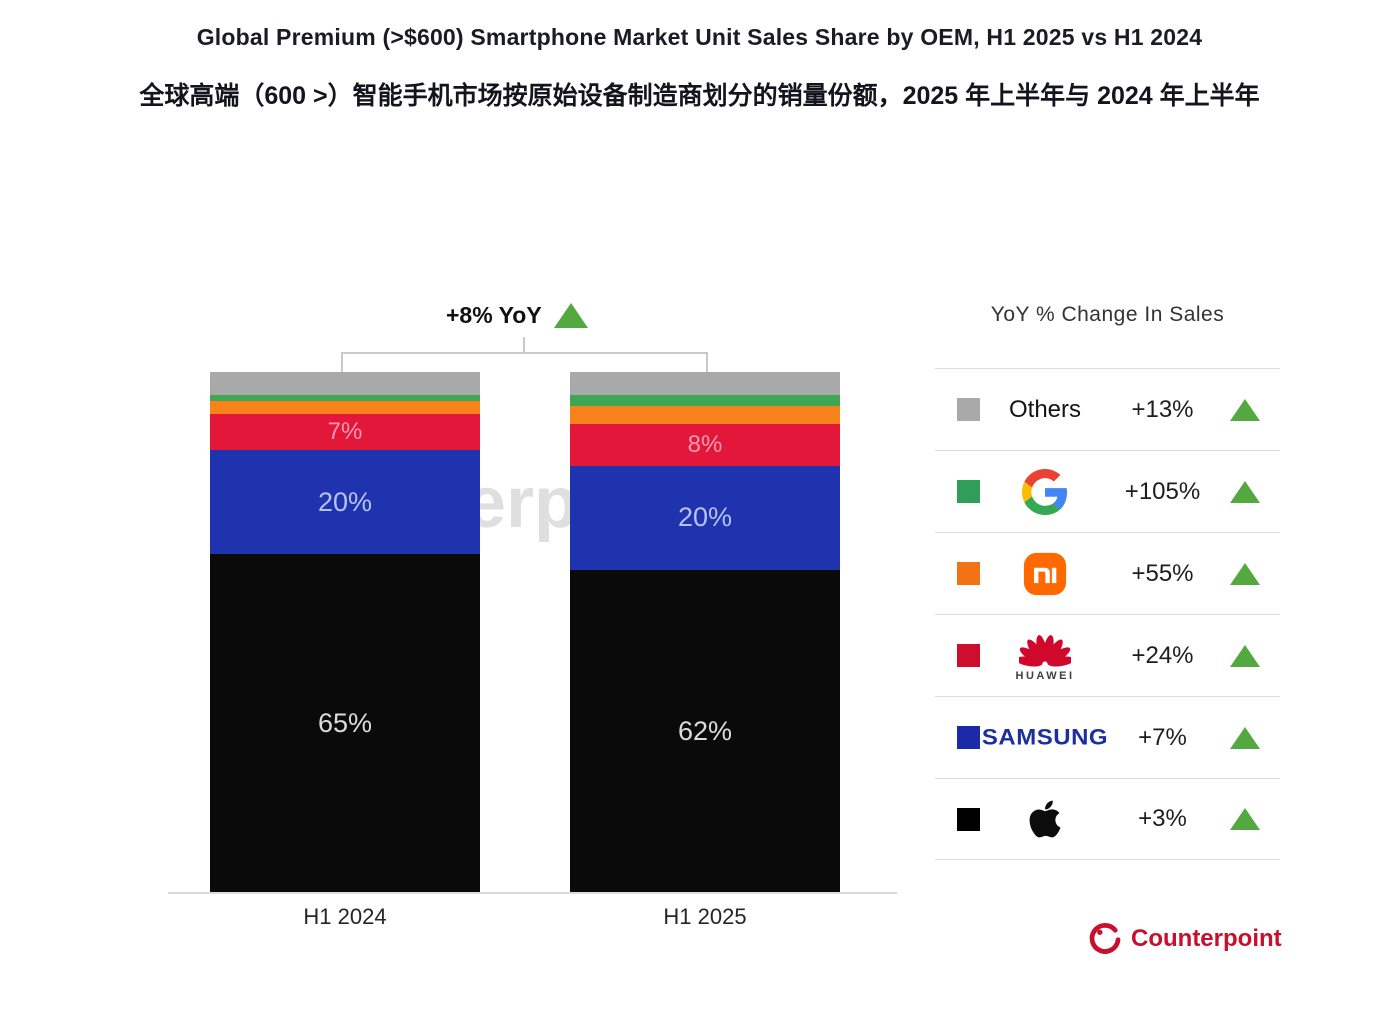 The height and width of the screenshot is (1031, 1399). I want to click on segment-samsung-h1-2025: 20%, so click(705, 517).